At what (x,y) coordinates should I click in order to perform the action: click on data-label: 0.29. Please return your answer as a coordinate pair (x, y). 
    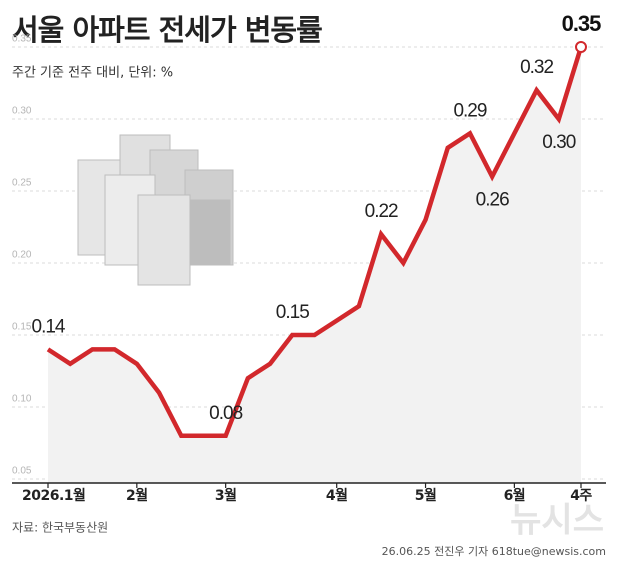
    Looking at the image, I should click on (469, 110).